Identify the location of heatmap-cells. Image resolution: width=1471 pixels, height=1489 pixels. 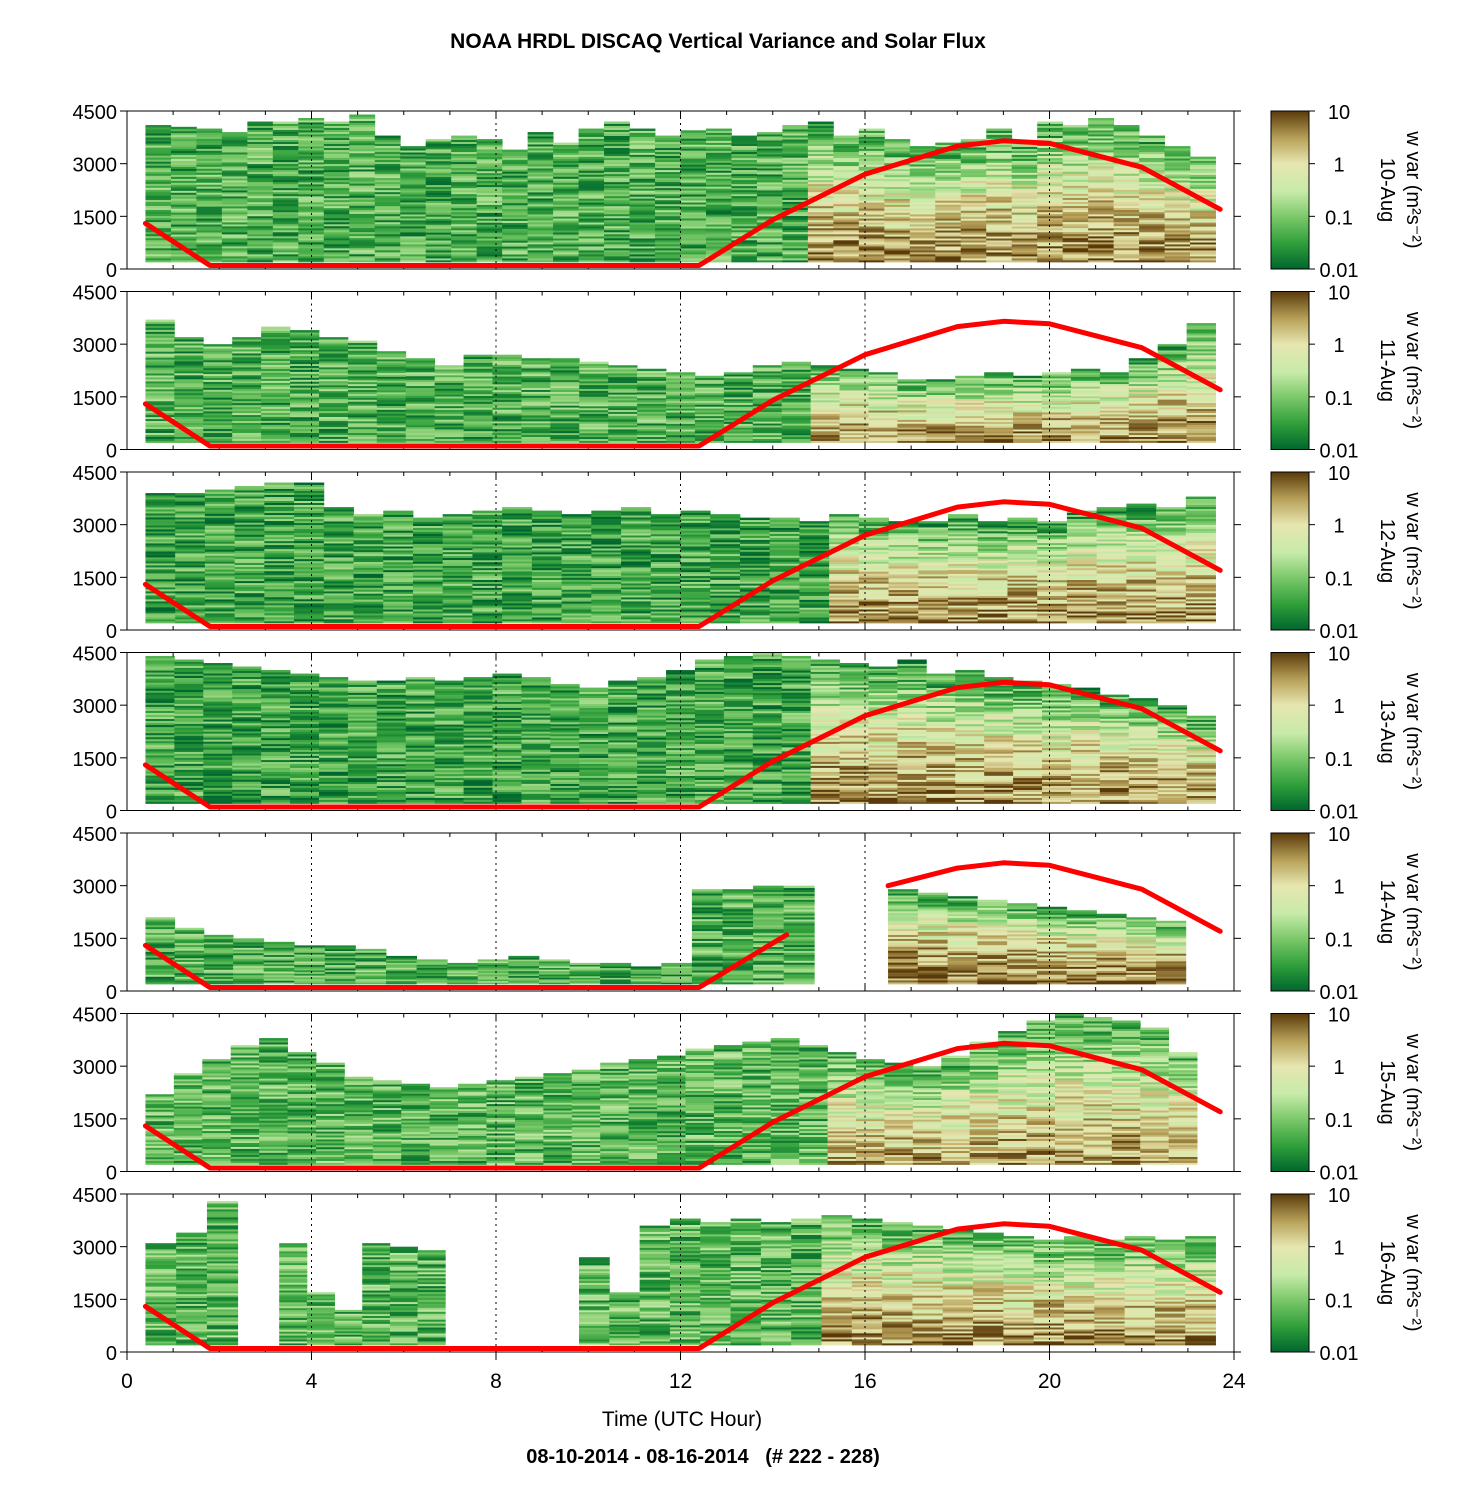
(680, 381).